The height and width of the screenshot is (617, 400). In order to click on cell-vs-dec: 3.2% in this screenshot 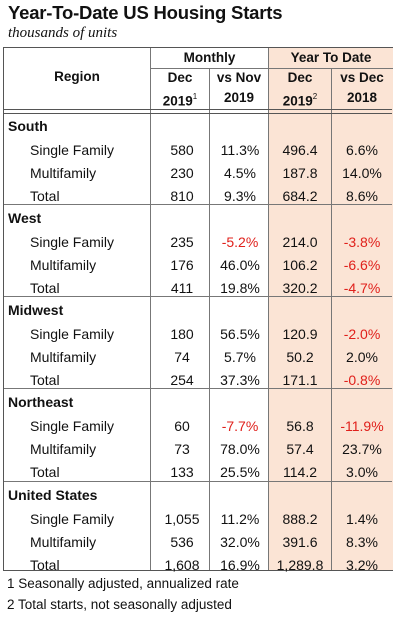, I will do `click(362, 565)`.